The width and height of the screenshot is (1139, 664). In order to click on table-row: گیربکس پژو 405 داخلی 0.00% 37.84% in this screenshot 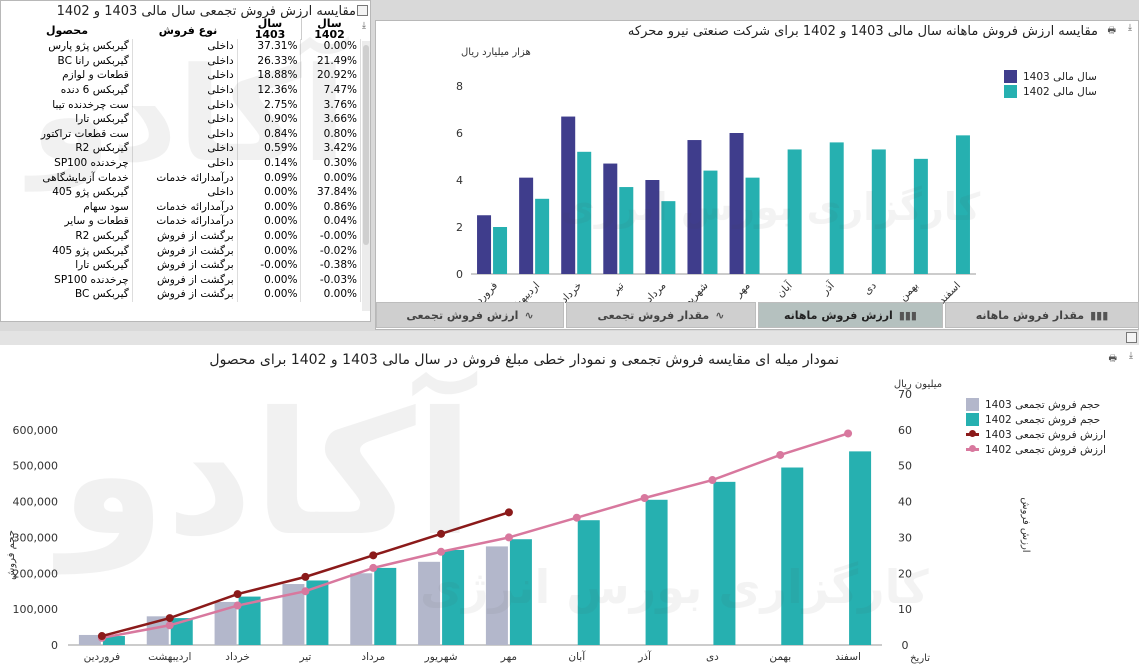, I will do `click(181, 192)`.